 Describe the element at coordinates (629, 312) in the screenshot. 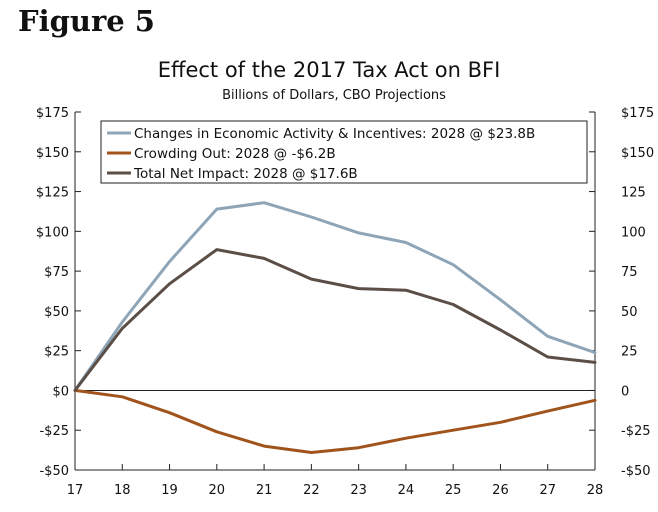

I see `y-tick-label-right: 50` at that location.